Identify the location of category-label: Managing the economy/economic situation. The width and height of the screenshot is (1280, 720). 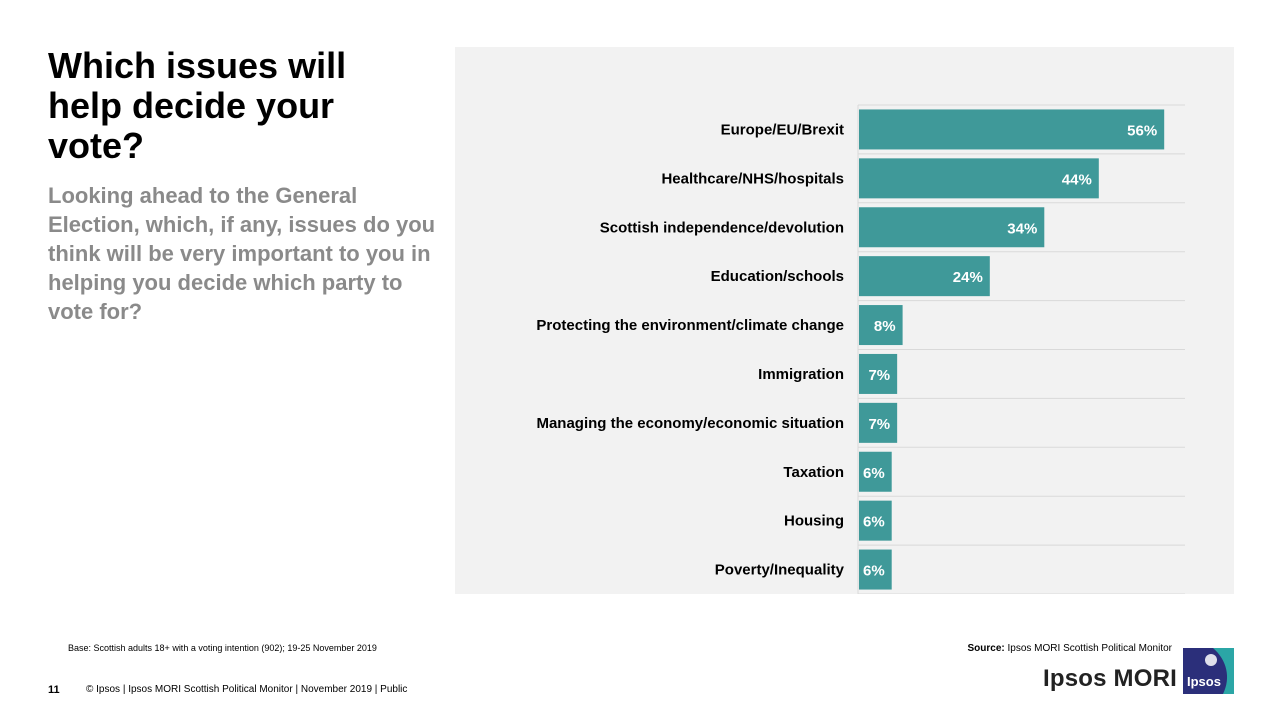
(690, 423).